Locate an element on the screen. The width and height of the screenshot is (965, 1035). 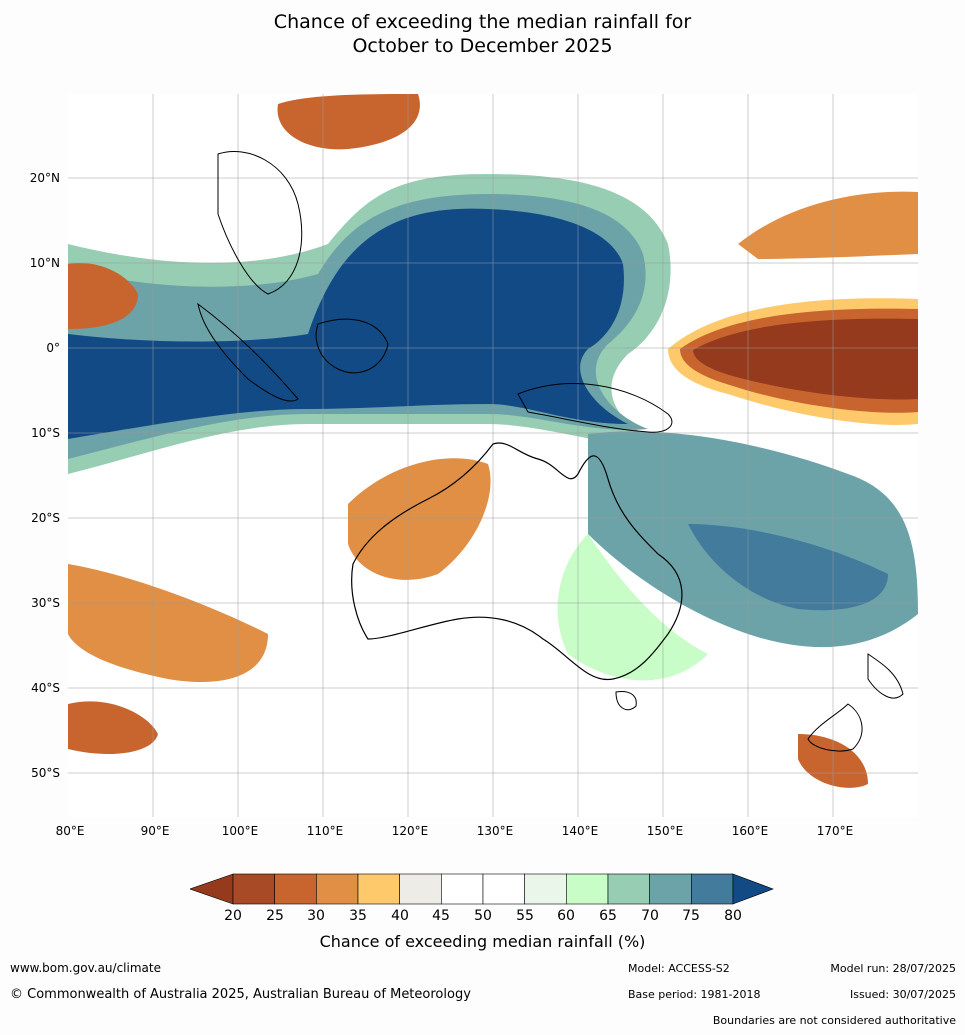
lat-label-50s: 50°S is located at coordinates (45, 773).